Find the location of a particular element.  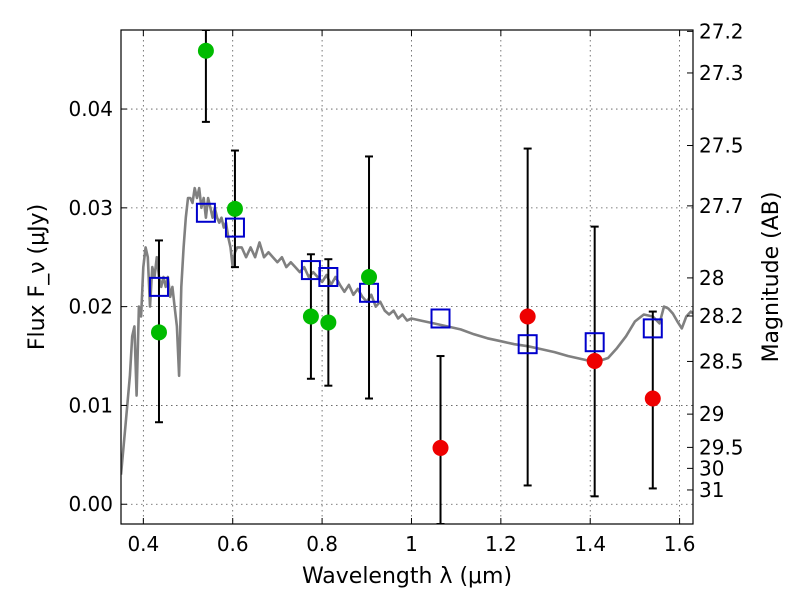

x-tick-label: 1 is located at coordinates (411, 544).